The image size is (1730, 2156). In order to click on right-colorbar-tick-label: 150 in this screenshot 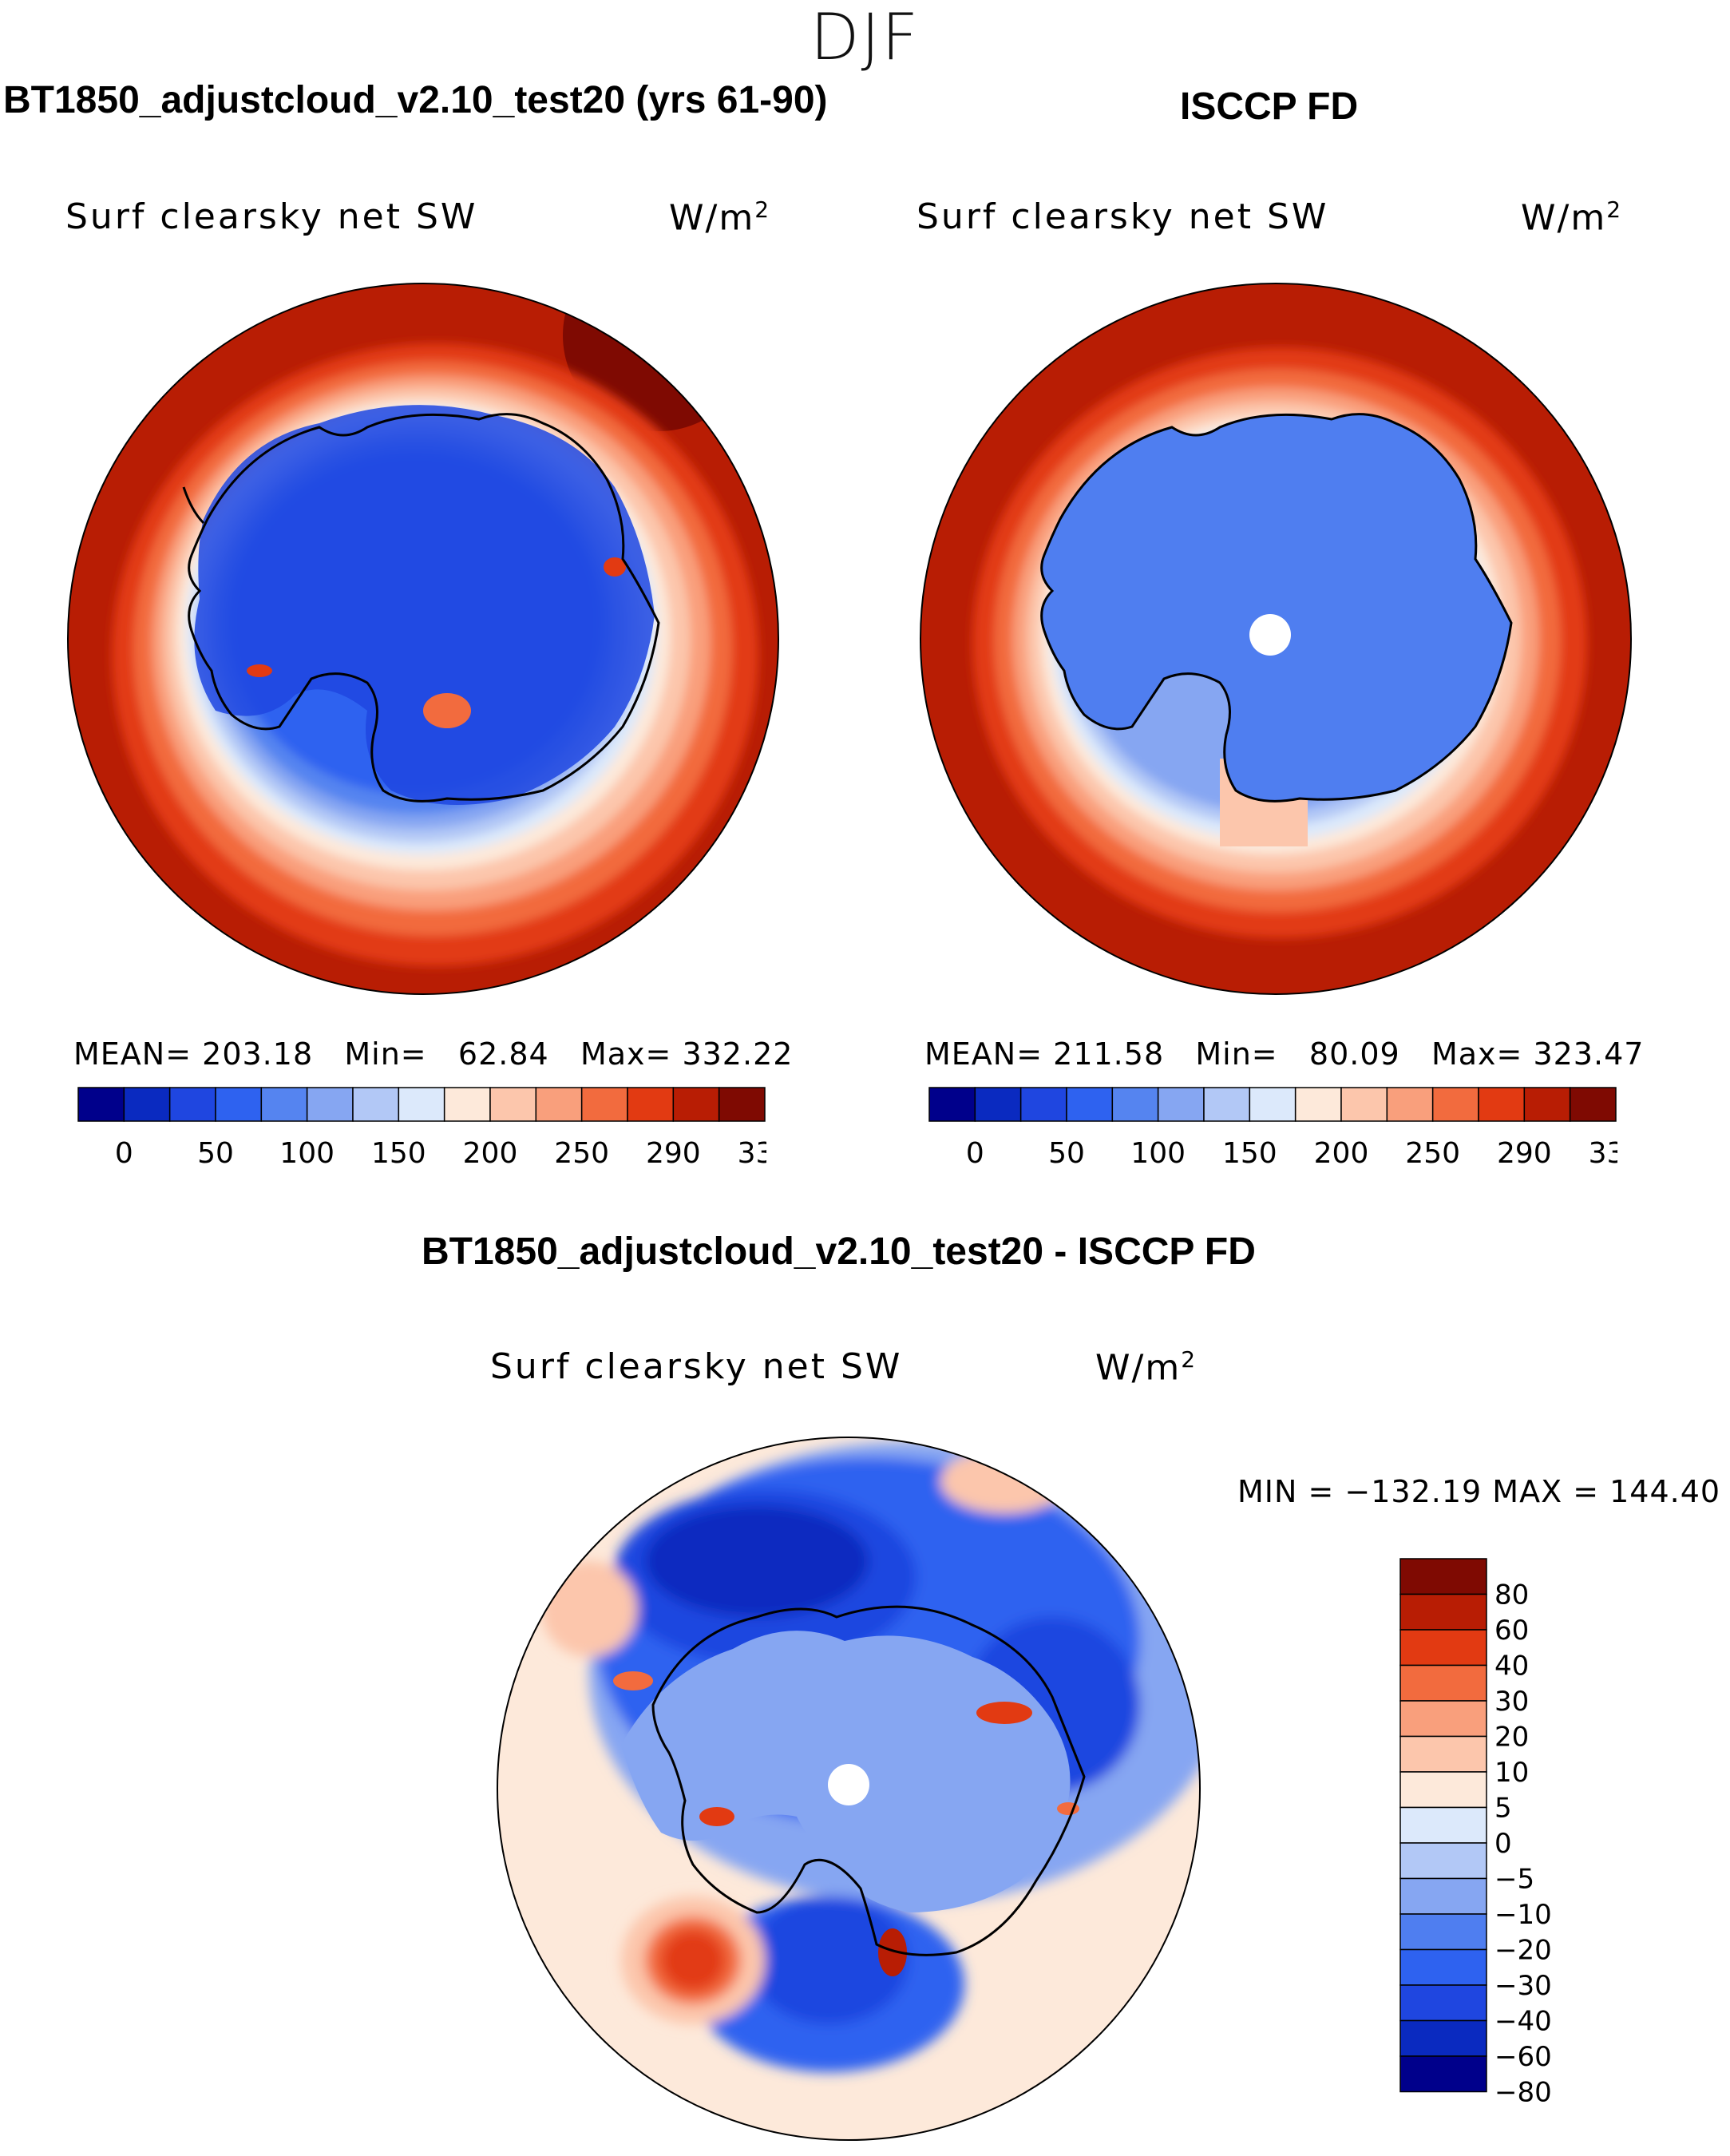, I will do `click(1249, 1153)`.